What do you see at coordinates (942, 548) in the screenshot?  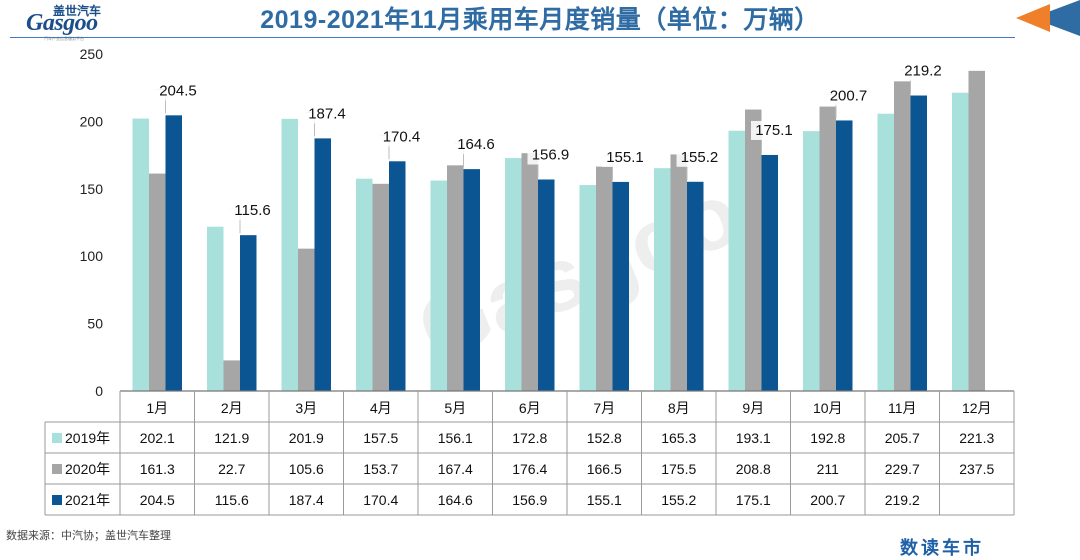 I see `brand-watermark: 数读车市` at bounding box center [942, 548].